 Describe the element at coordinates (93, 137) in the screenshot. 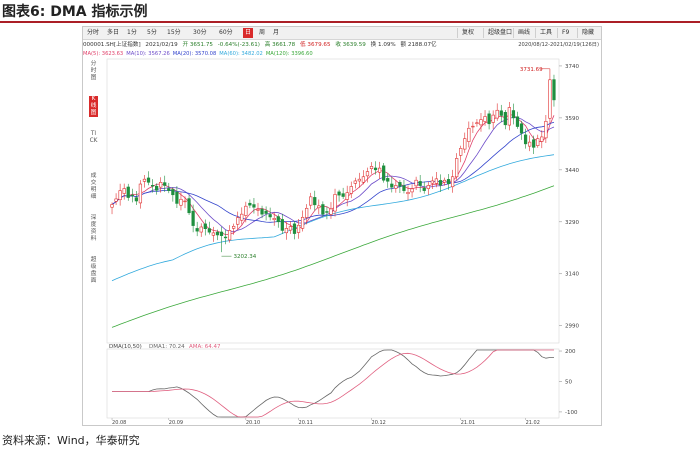

I see `sidebar-view-2: TICK` at that location.